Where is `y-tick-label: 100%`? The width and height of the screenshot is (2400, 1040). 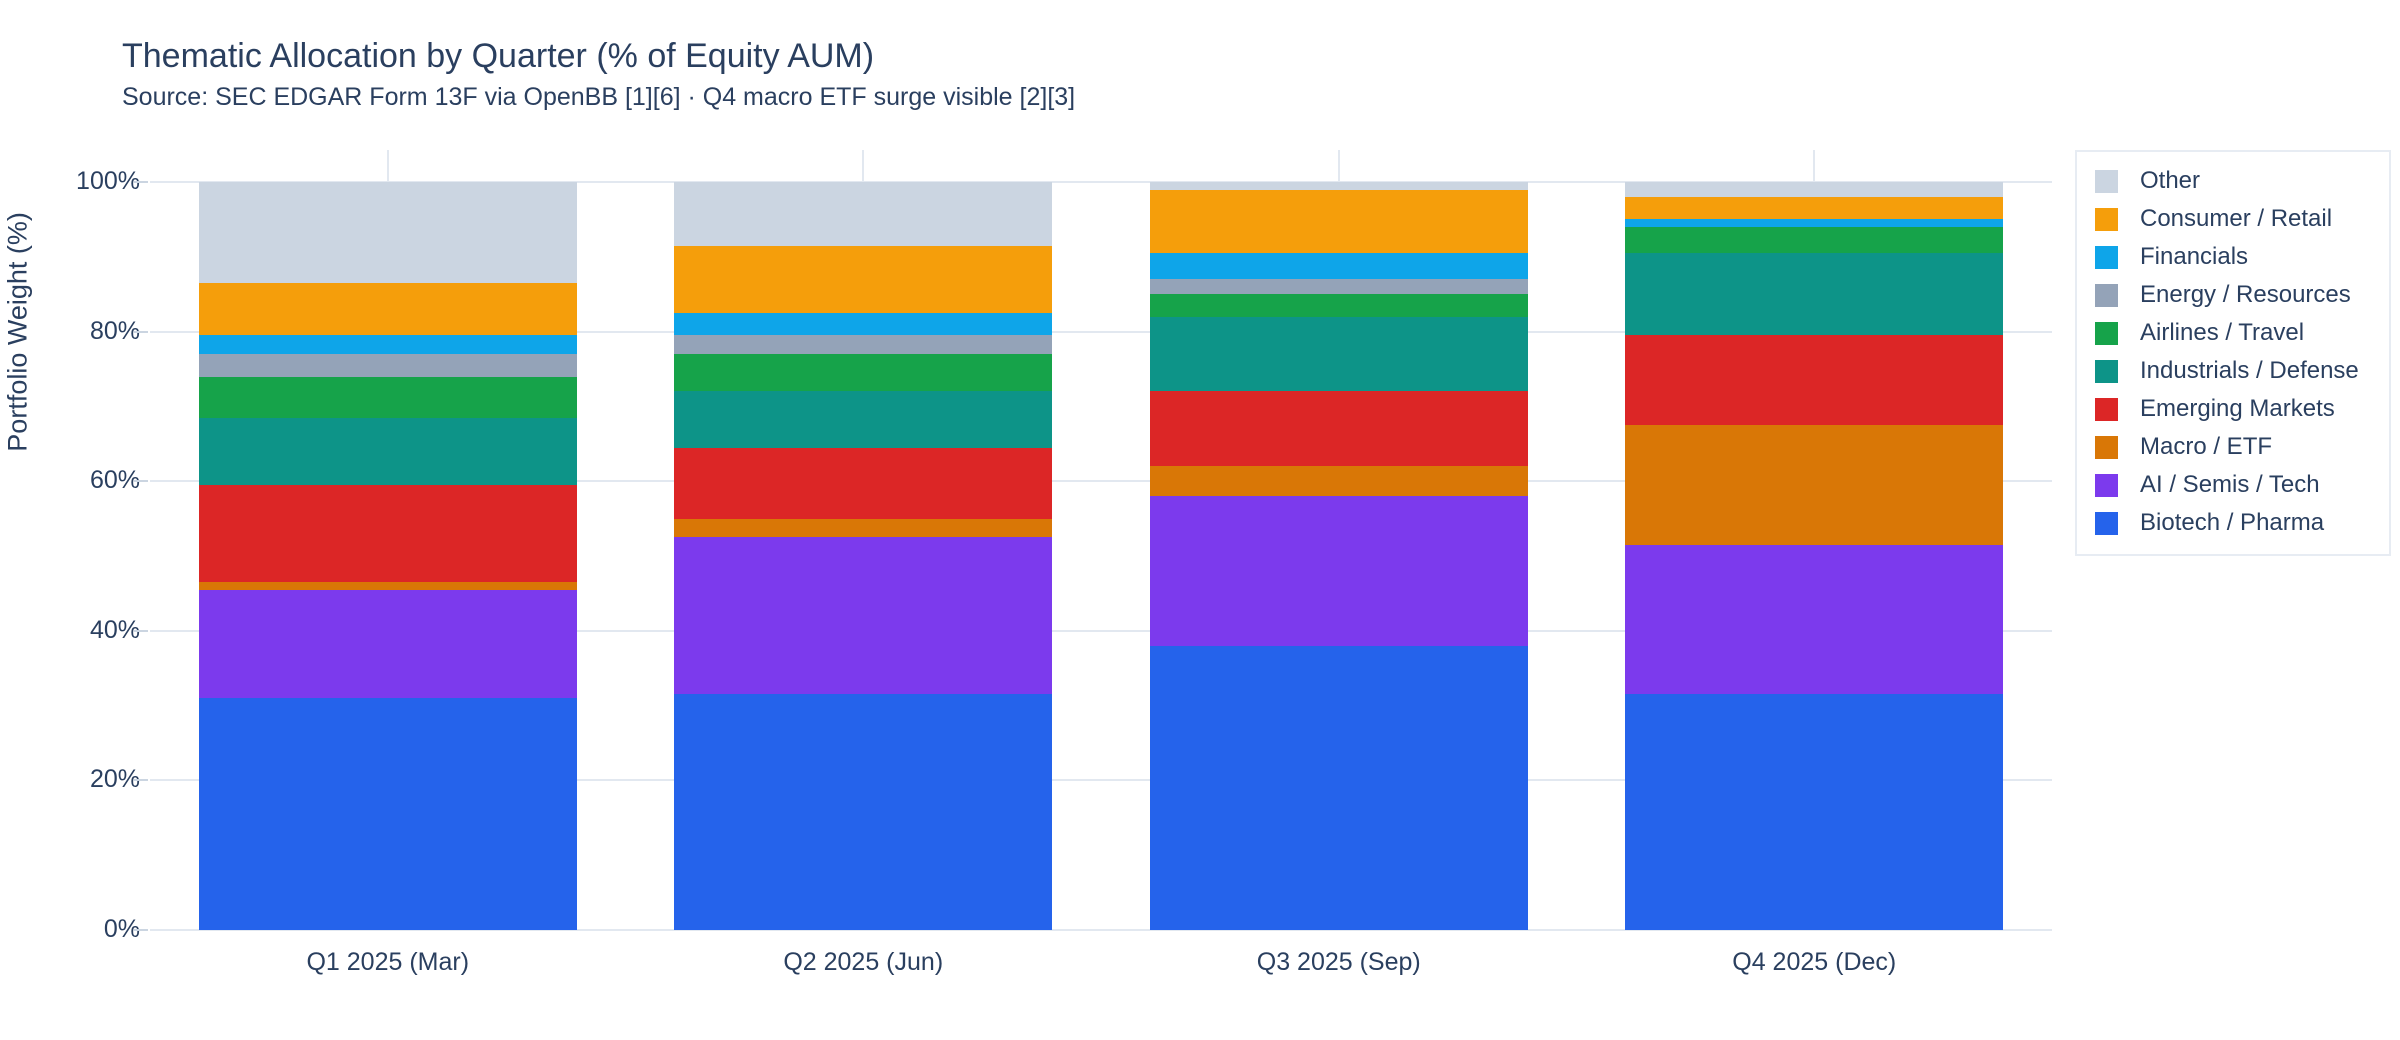
y-tick-label: 100% is located at coordinates (108, 181).